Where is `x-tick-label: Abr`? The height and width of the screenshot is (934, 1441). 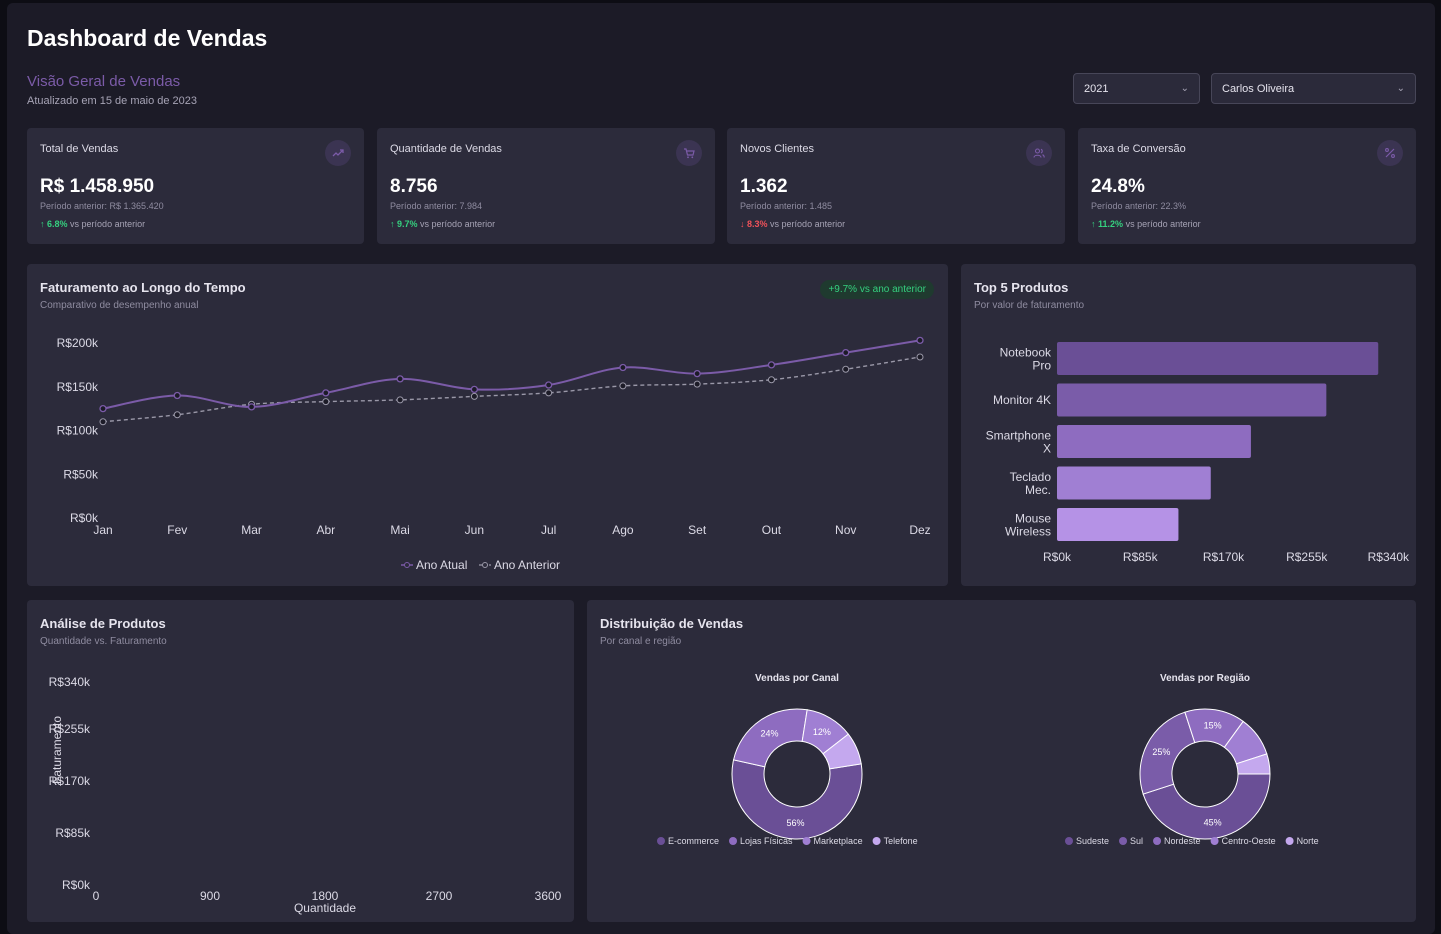
x-tick-label: Abr is located at coordinates (325, 530).